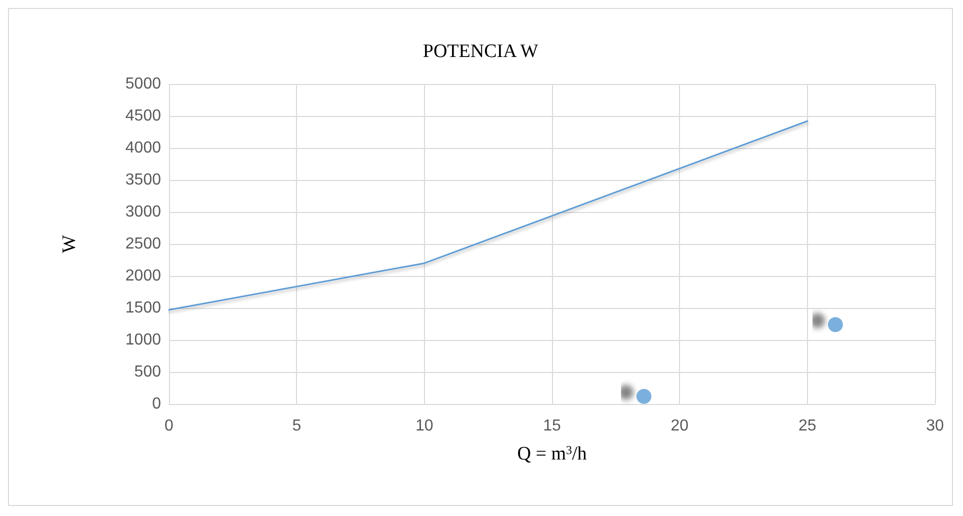 Image resolution: width=963 pixels, height=516 pixels. What do you see at coordinates (143, 116) in the screenshot?
I see `y-tick-label: 4500` at bounding box center [143, 116].